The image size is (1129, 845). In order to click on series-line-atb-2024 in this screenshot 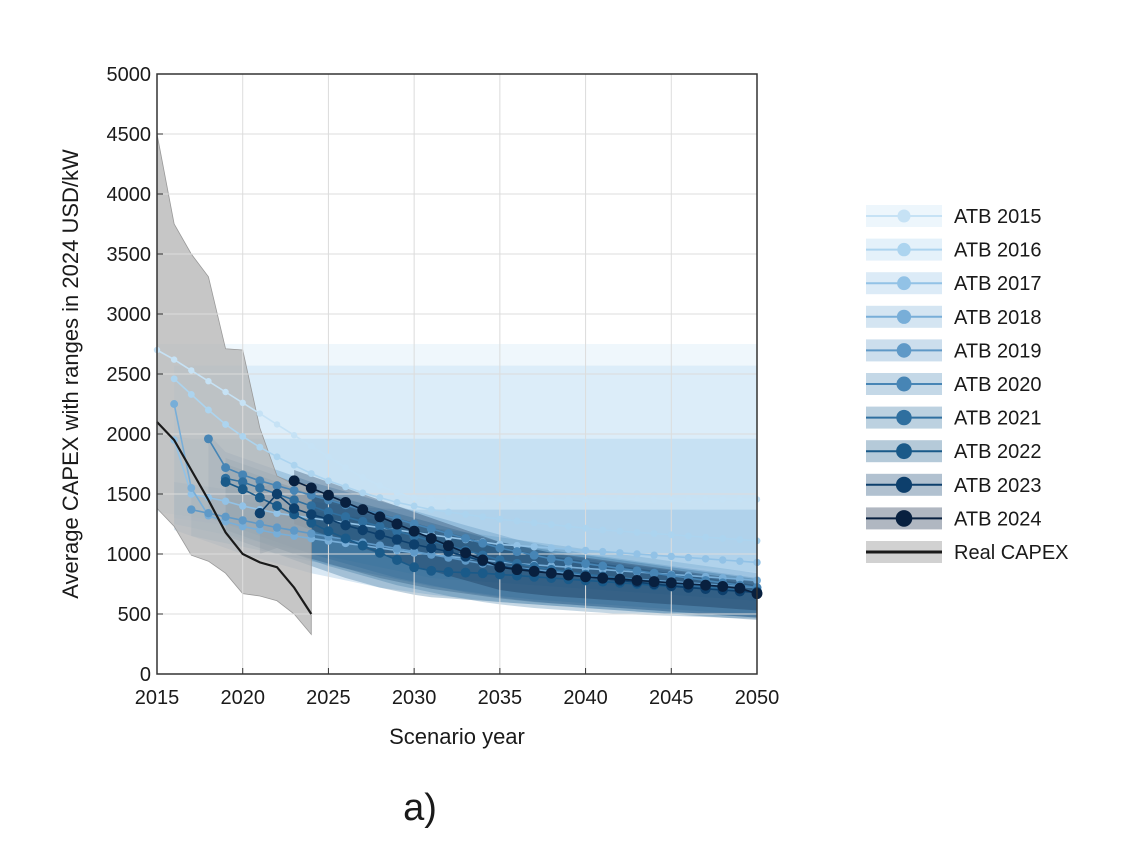, I will do `click(525, 537)`.